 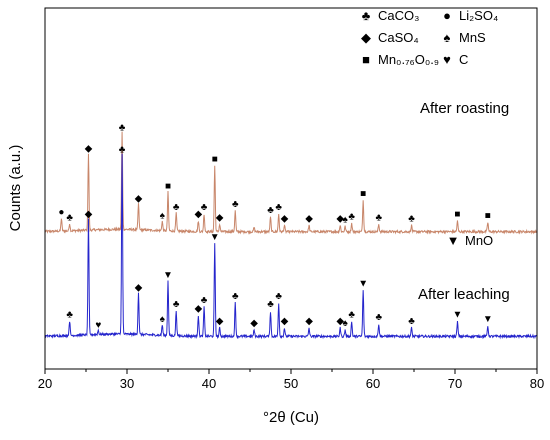 What do you see at coordinates (291, 417) in the screenshot?
I see `x-axis-title: °2θ (Cu)` at bounding box center [291, 417].